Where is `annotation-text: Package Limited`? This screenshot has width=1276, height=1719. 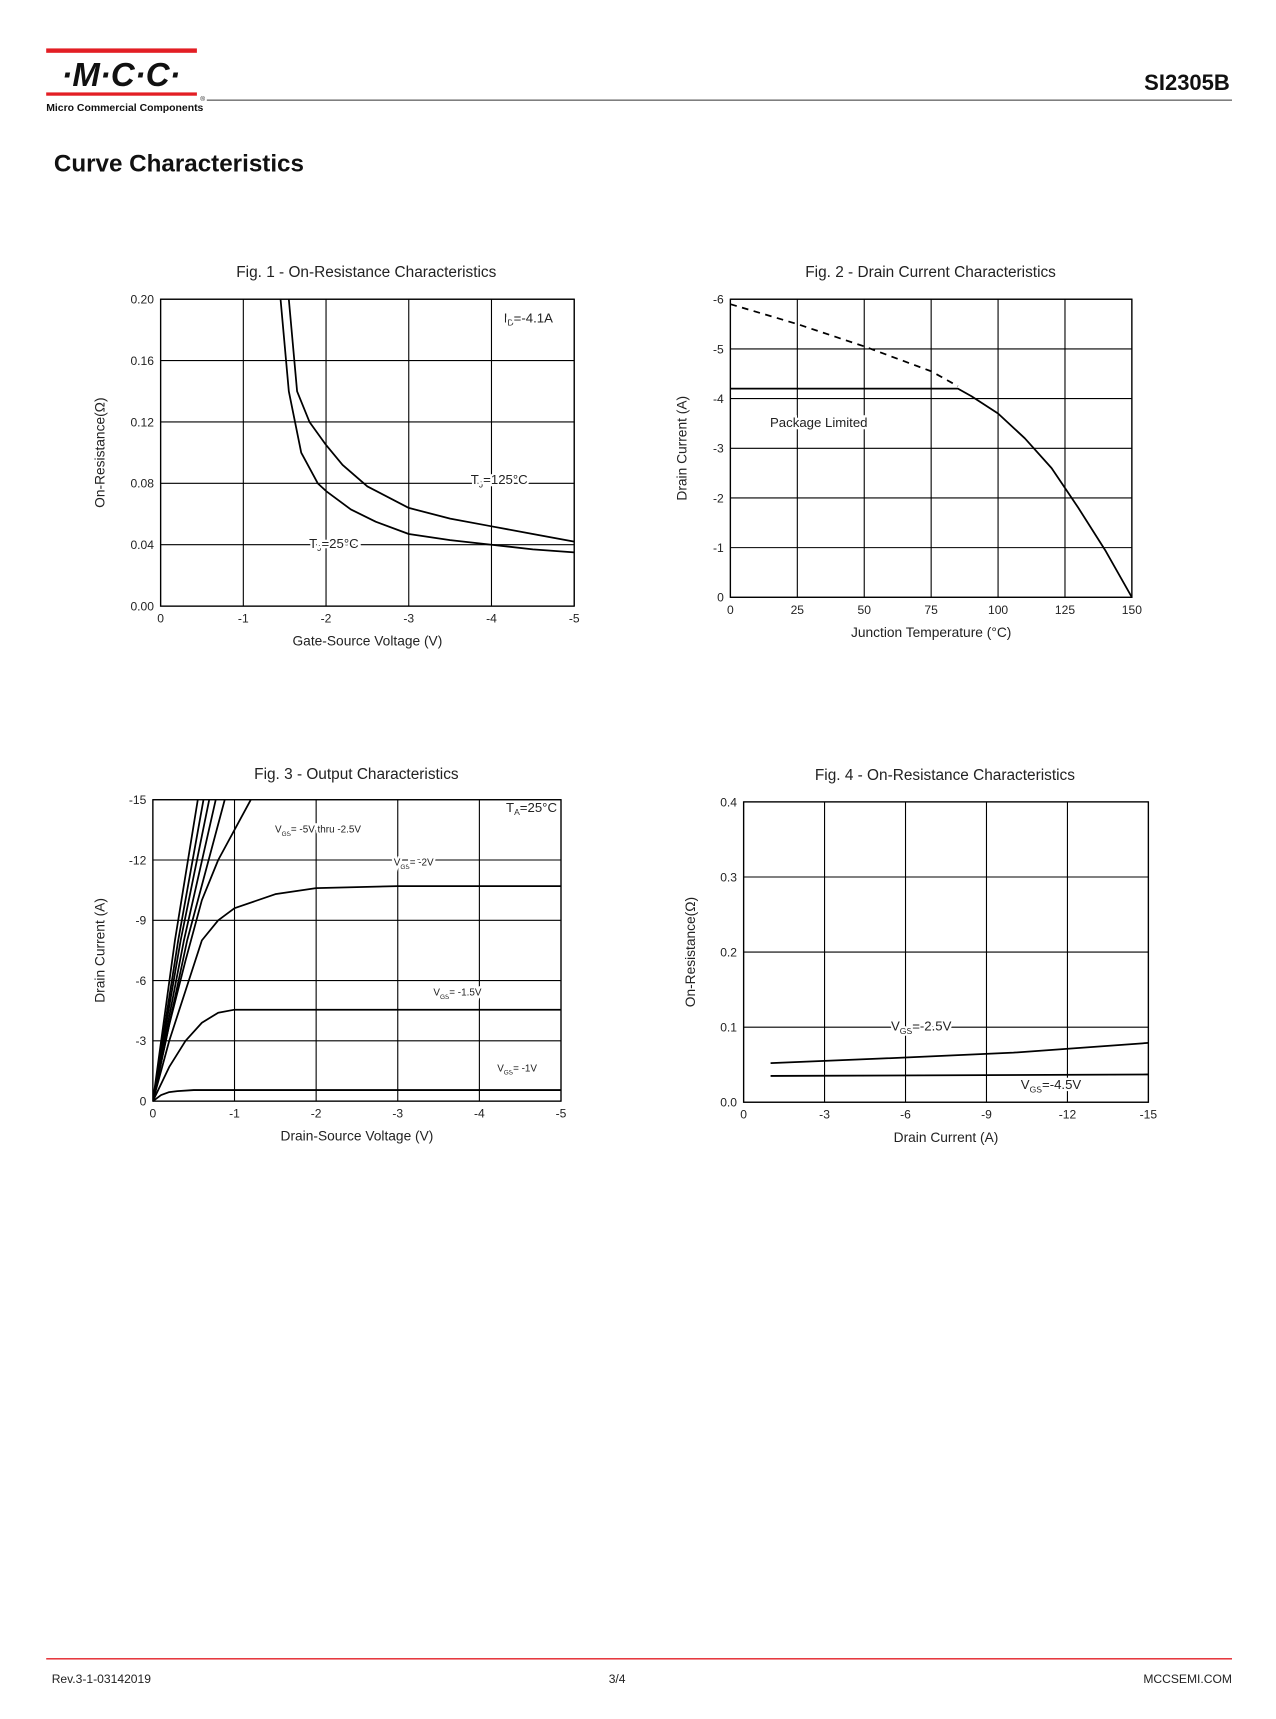
annotation-text: Package Limited is located at coordinates (819, 422).